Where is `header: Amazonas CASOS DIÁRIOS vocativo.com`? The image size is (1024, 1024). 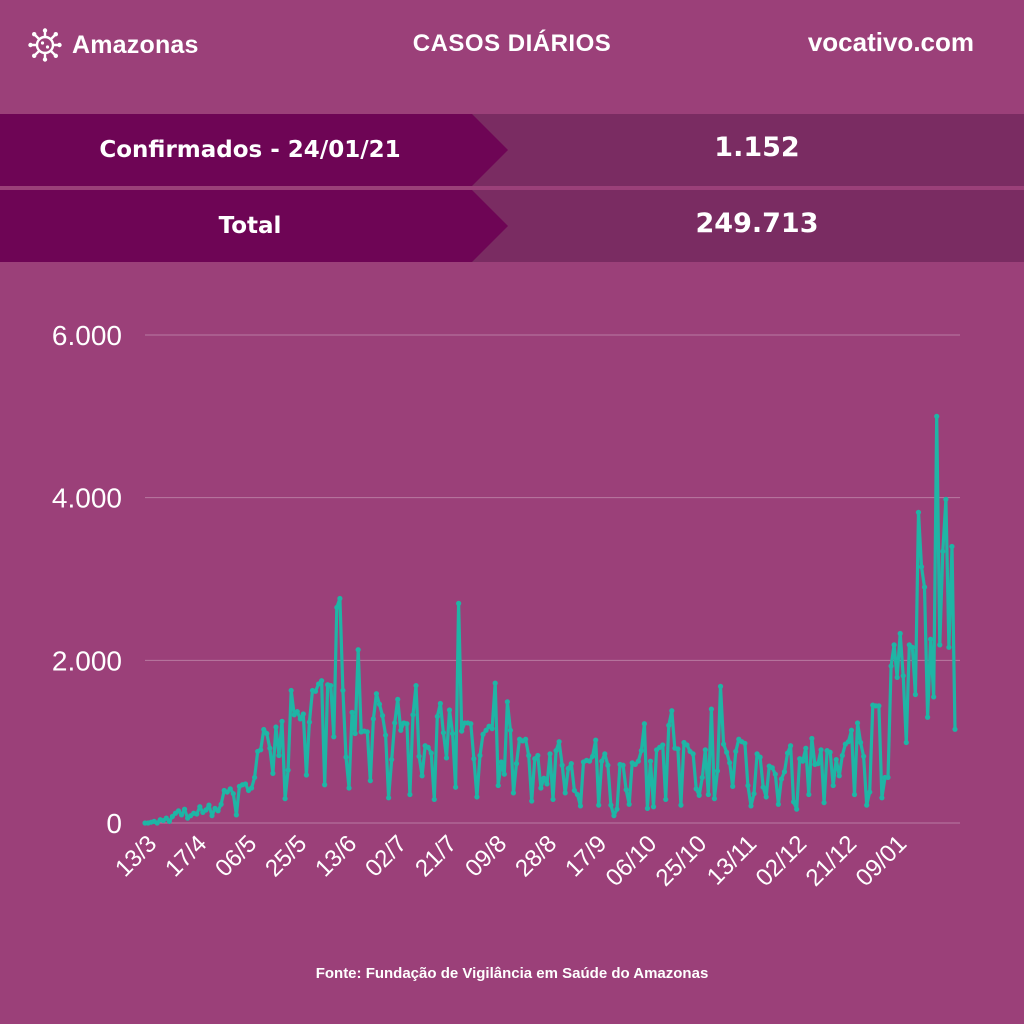
header: Amazonas CASOS DIÁRIOS vocativo.com is located at coordinates (512, 45).